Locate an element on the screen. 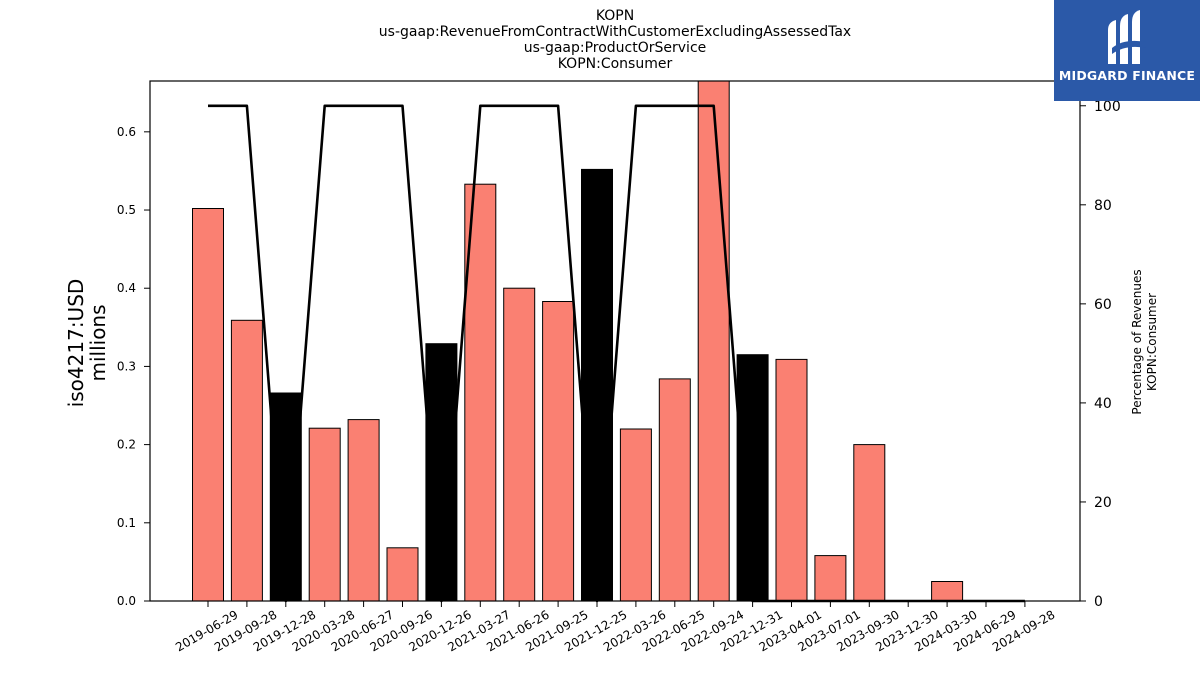 The image size is (1200, 675). y2-tick-label: 80 is located at coordinates (1103, 206).